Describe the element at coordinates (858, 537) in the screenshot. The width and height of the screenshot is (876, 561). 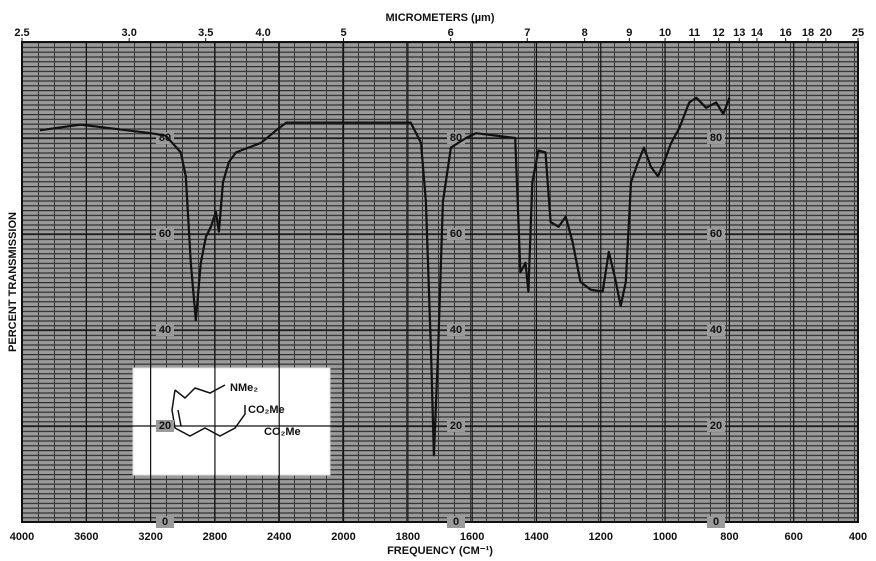
I see `x-tick-label: 400` at that location.